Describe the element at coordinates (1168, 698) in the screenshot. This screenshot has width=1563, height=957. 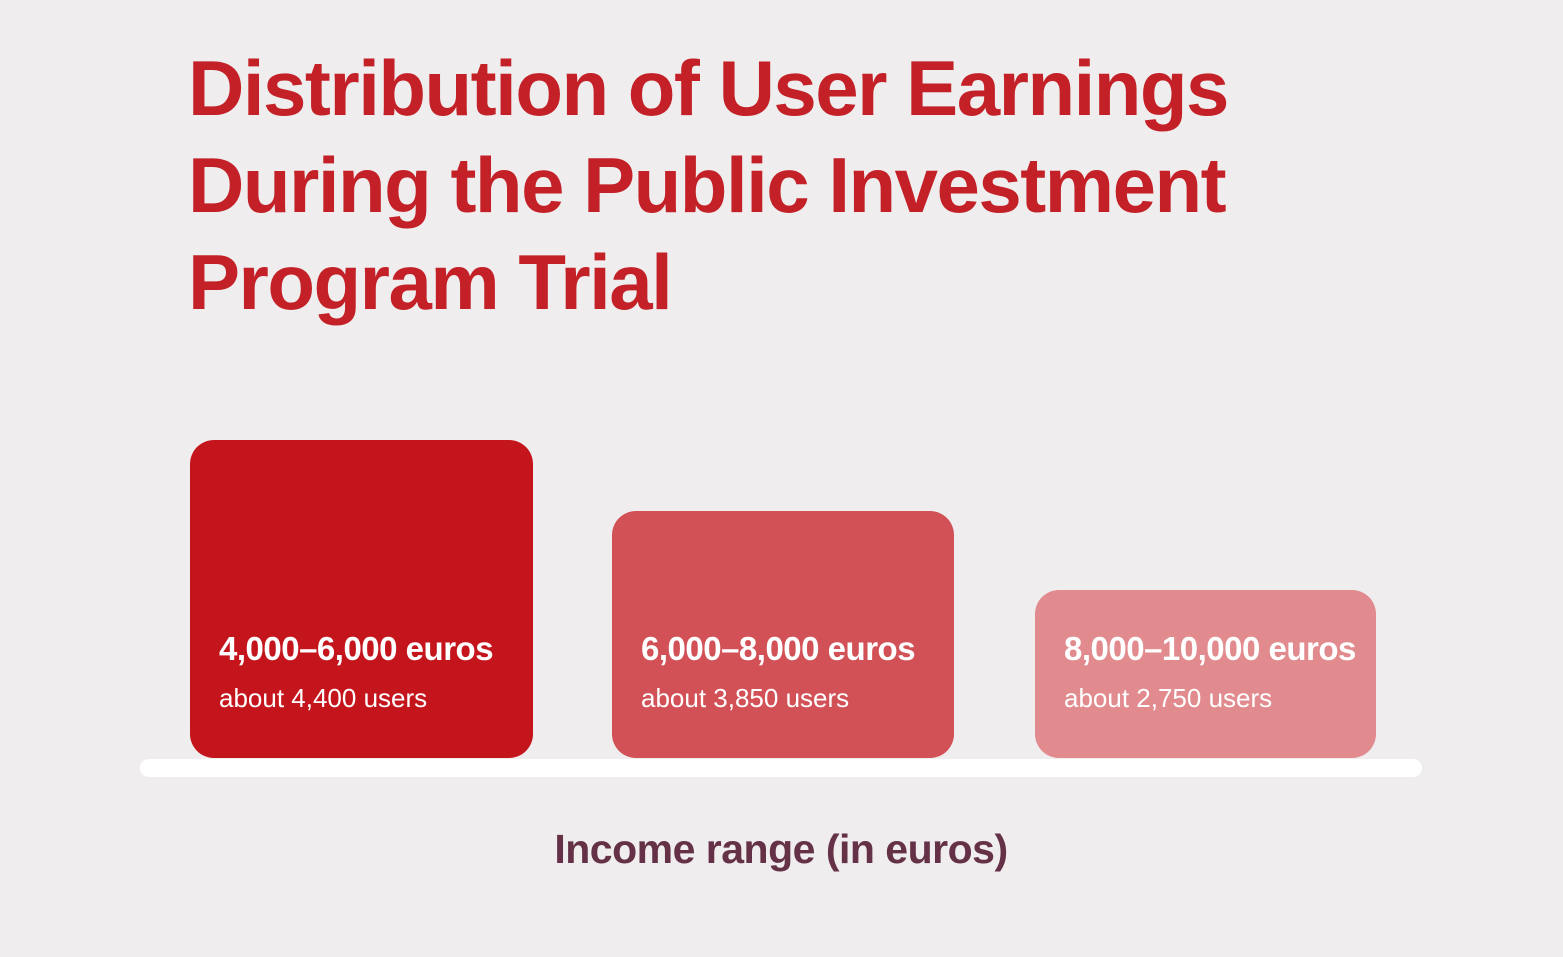
I see `bar-value-label: about 2,750 users` at that location.